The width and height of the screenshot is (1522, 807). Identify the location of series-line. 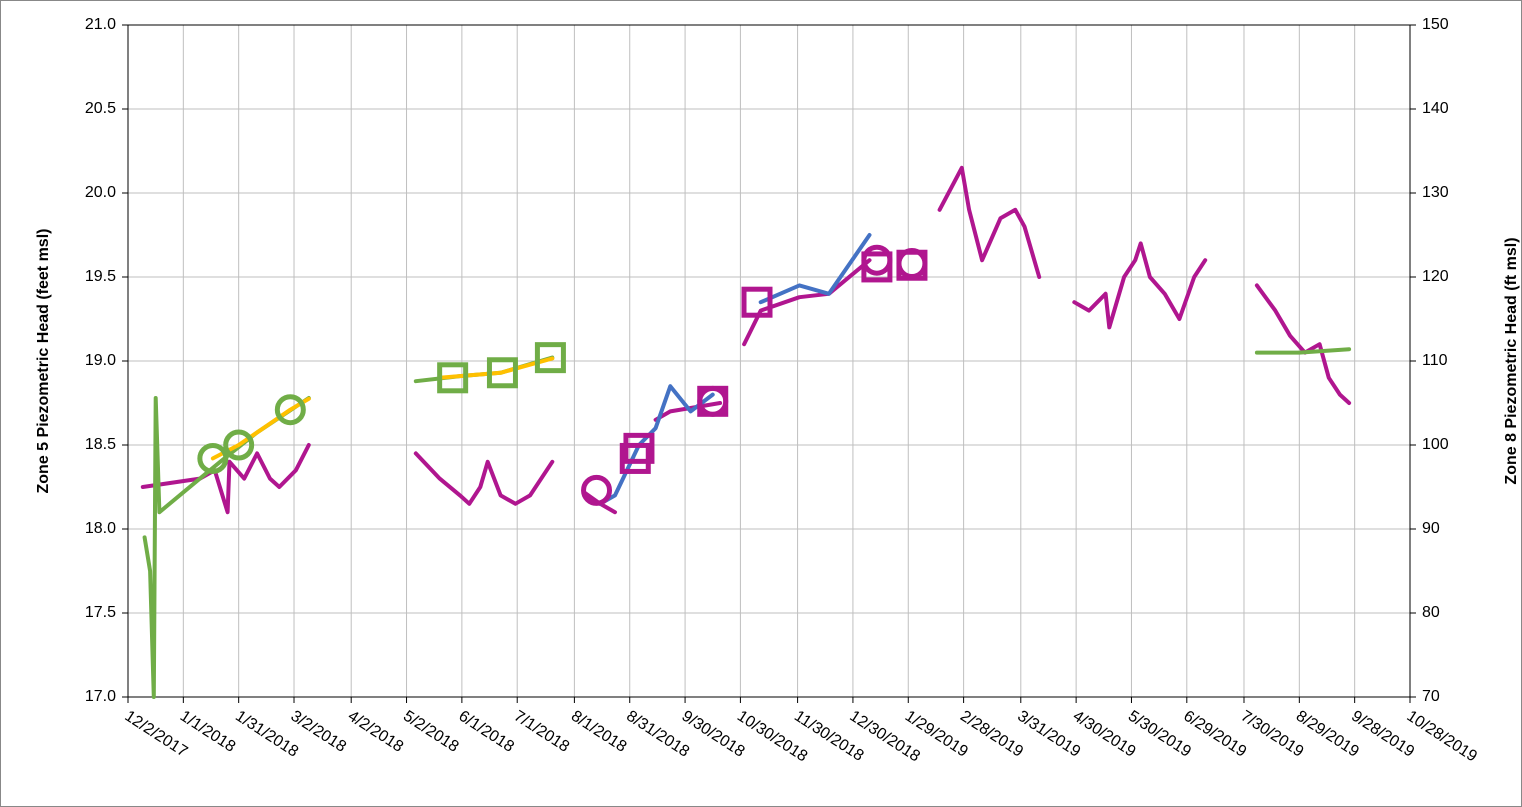
(735, 369).